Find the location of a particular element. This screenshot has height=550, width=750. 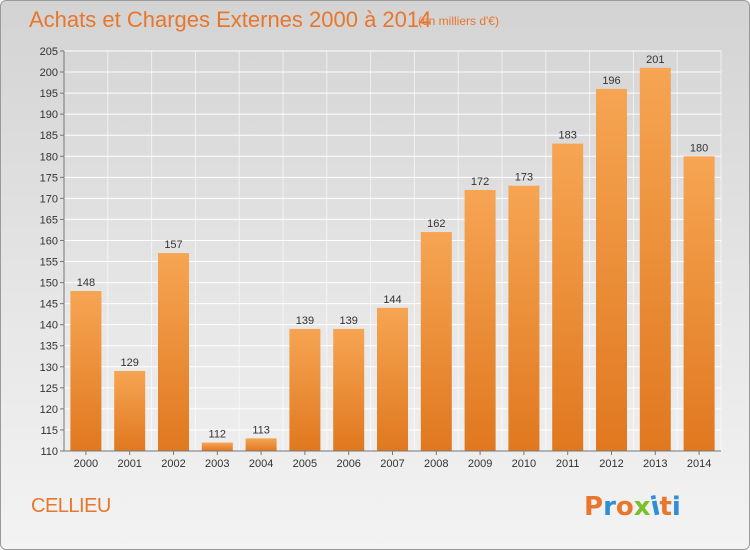

chart-title: Achats et Charges Externes 2000 à 2014 is located at coordinates (230, 19).